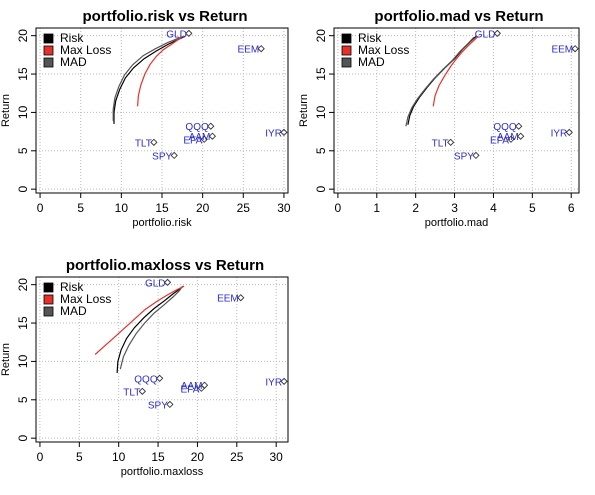  I want to click on x-axis-label: portfolio.risk, so click(162, 223).